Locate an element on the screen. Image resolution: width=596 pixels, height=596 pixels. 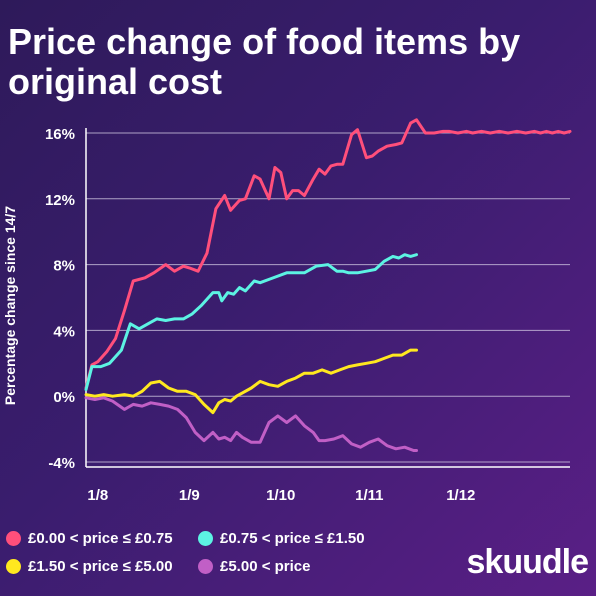
y-axis-label: Percentage change since 14/7 is located at coordinates (10, 305).